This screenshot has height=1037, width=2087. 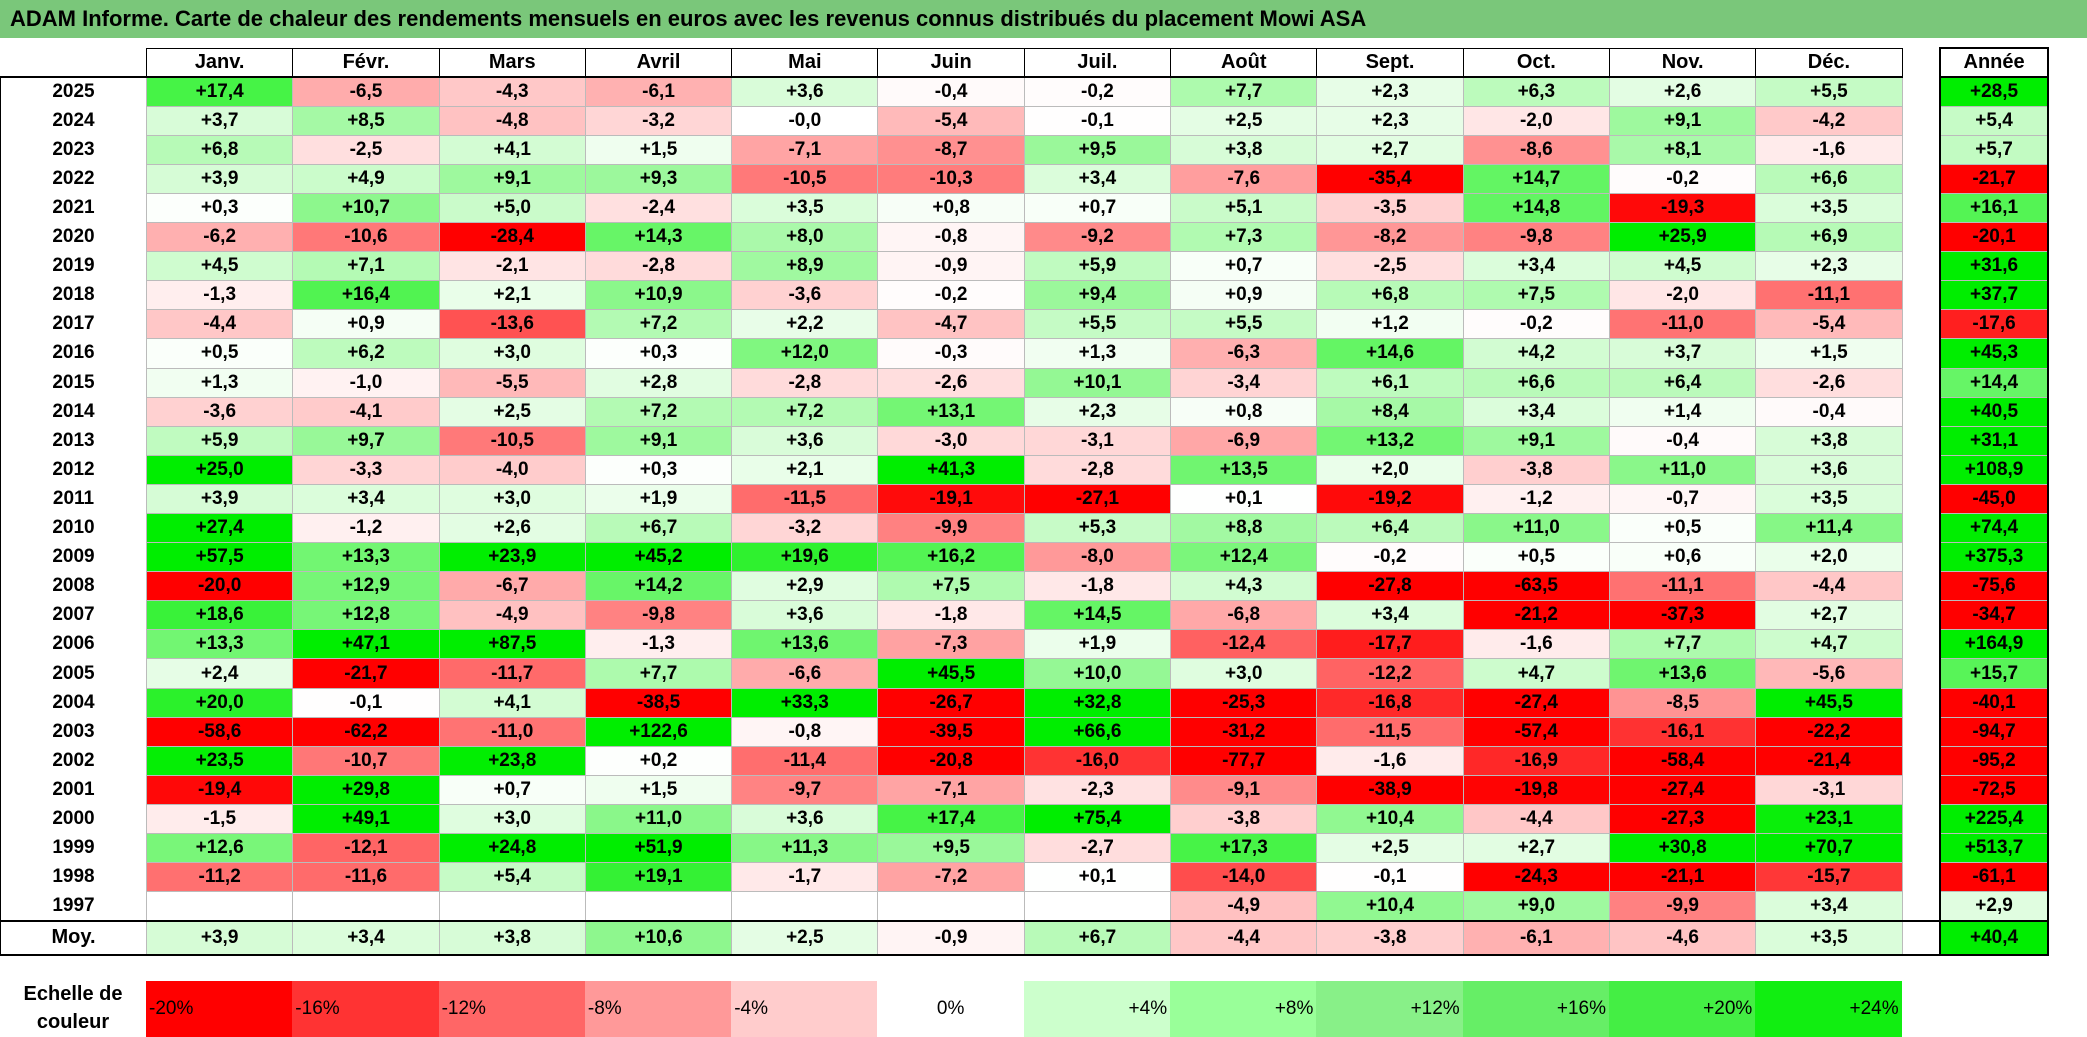 I want to click on year-label: 2008, so click(x=73, y=586).